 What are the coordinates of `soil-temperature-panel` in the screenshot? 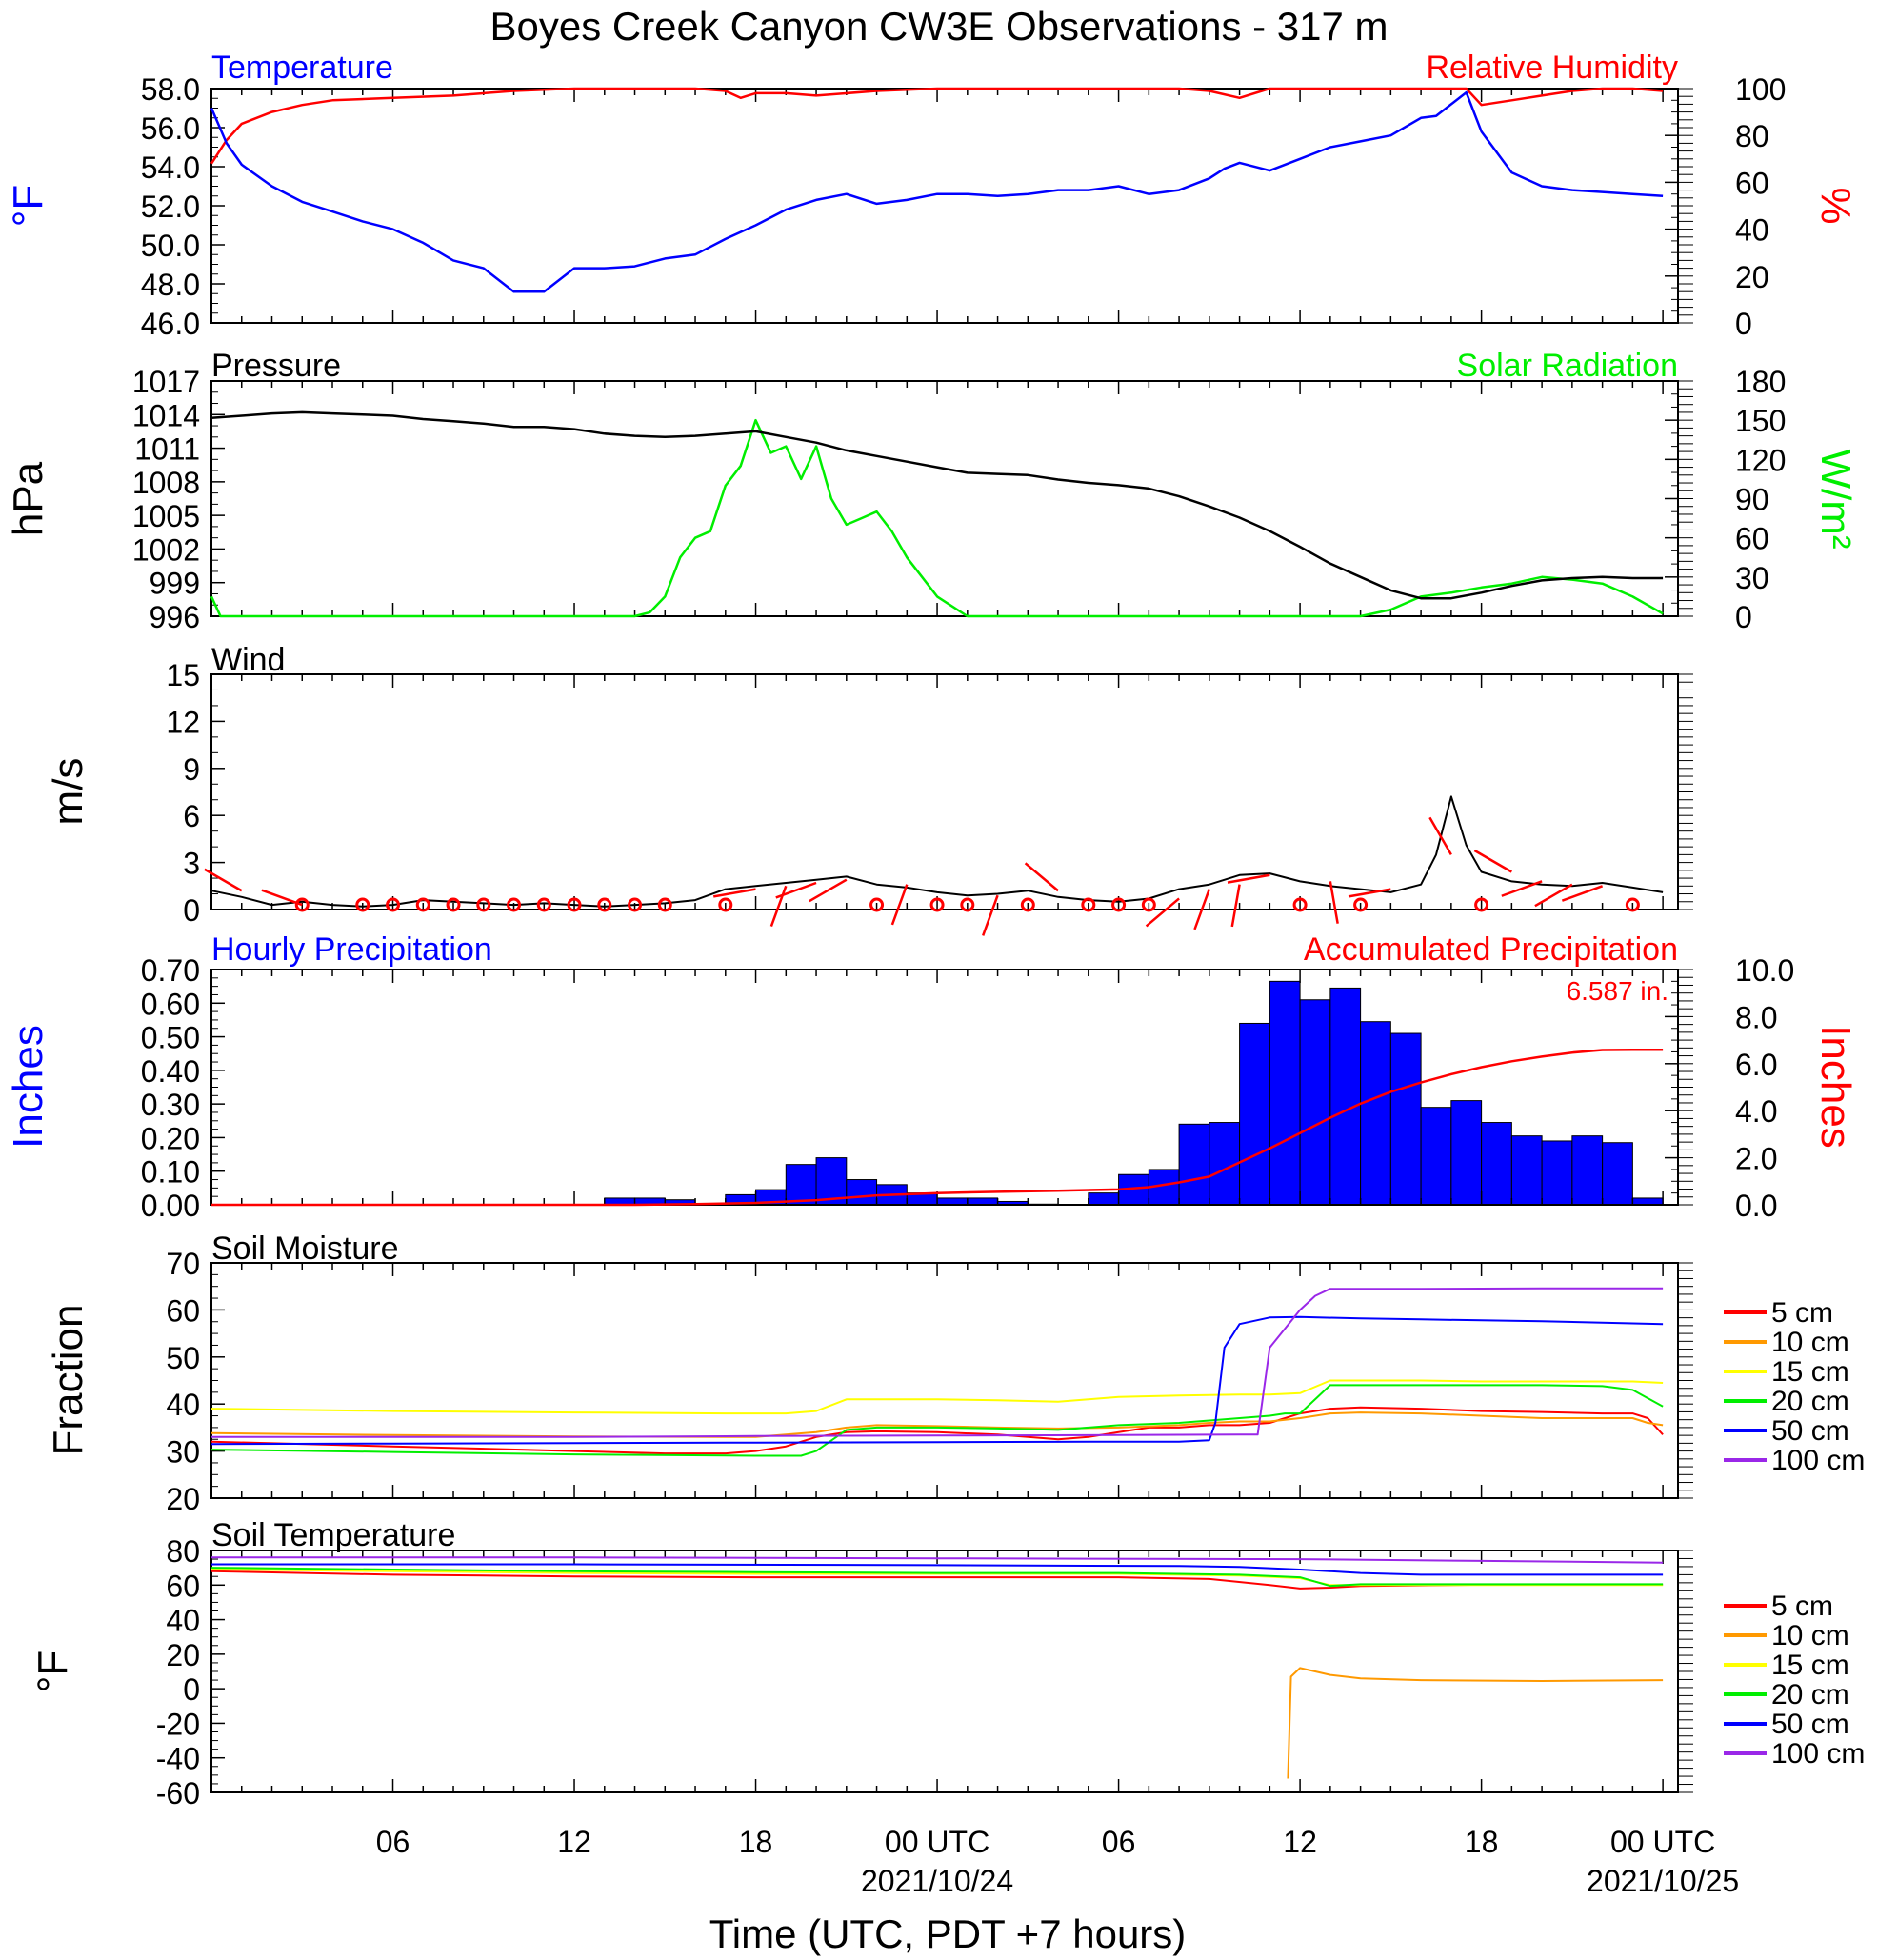 It's located at (944, 1671).